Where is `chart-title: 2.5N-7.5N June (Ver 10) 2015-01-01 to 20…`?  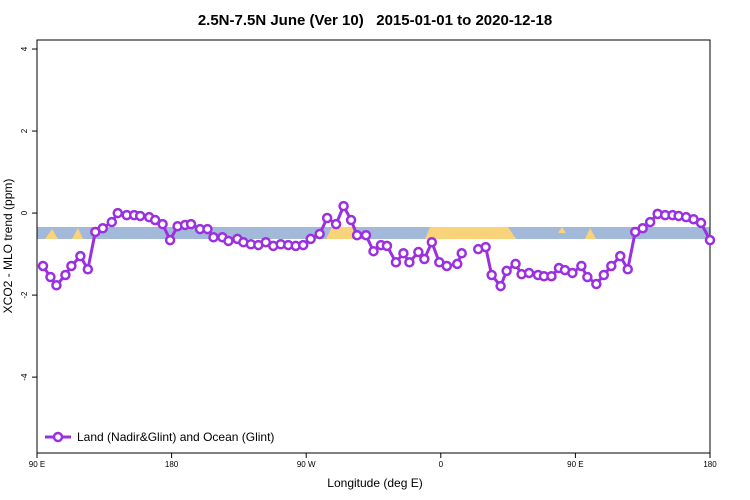
chart-title: 2.5N-7.5N June (Ver 10) 2015-01-01 to 20… is located at coordinates (375, 20).